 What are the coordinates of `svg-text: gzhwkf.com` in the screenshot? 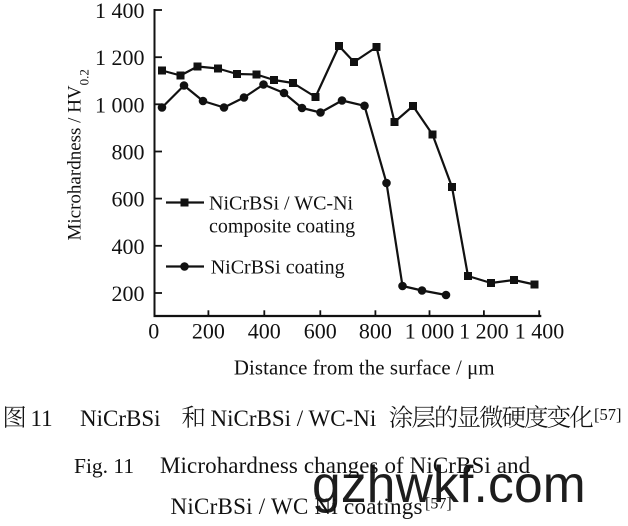 It's located at (449, 484).